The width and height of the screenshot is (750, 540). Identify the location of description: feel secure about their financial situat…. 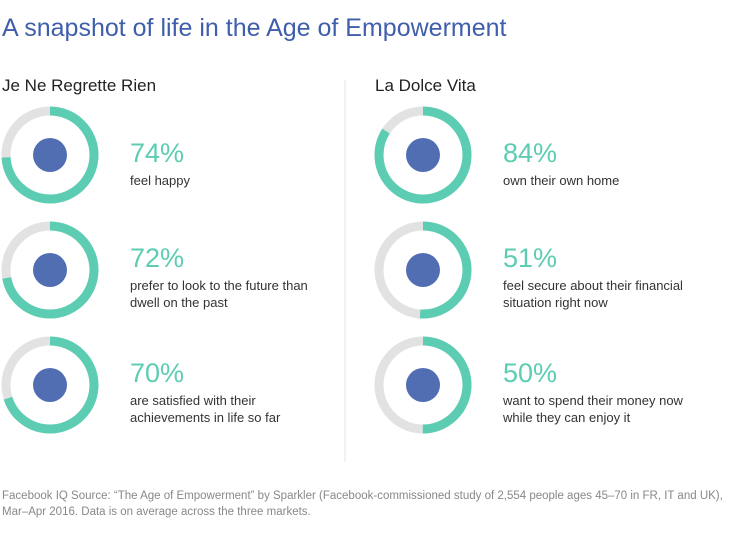
(593, 294).